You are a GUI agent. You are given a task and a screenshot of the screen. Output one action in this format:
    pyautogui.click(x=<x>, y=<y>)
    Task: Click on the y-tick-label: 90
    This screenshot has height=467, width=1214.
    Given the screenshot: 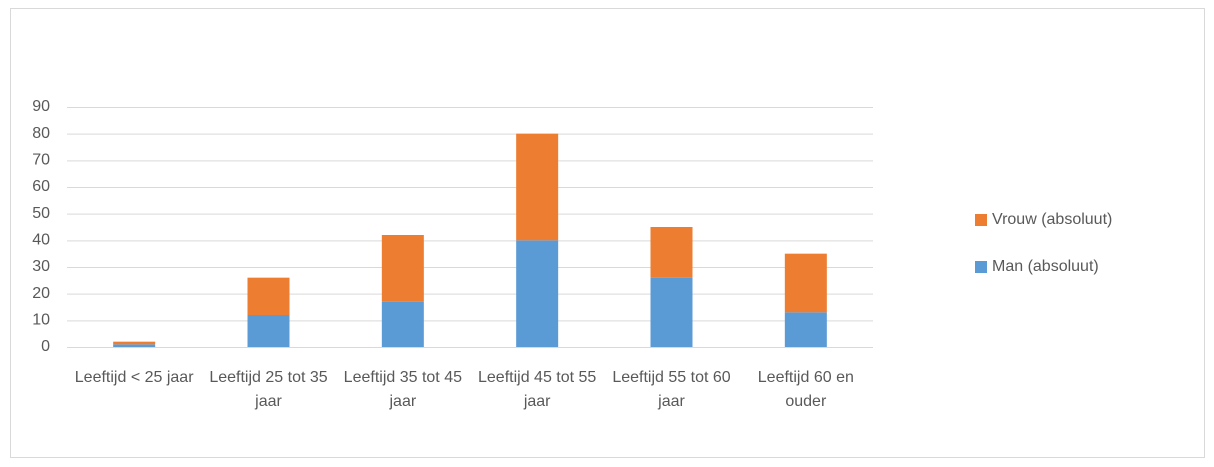 What is the action you would take?
    pyautogui.click(x=41, y=106)
    